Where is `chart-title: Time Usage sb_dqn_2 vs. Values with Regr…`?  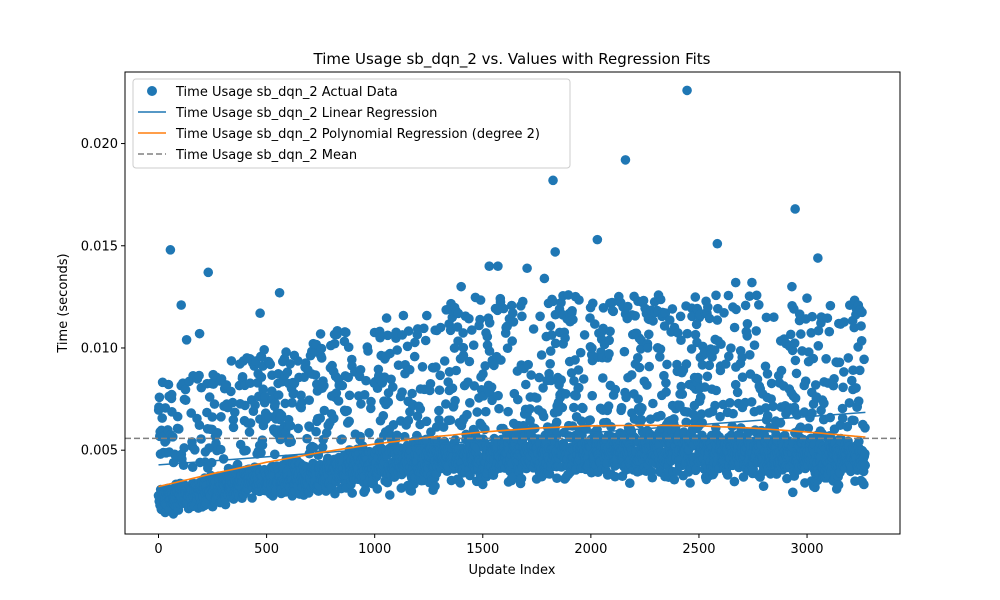 chart-title: Time Usage sb_dqn_2 vs. Values with Regr… is located at coordinates (512, 59).